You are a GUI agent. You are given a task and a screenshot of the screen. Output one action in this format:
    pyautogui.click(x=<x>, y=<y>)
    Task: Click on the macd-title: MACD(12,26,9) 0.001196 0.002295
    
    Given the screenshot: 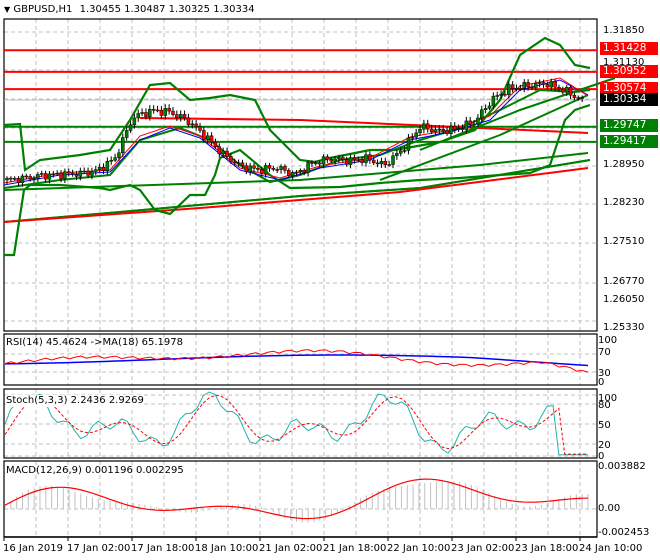 What is the action you would take?
    pyautogui.click(x=95, y=470)
    